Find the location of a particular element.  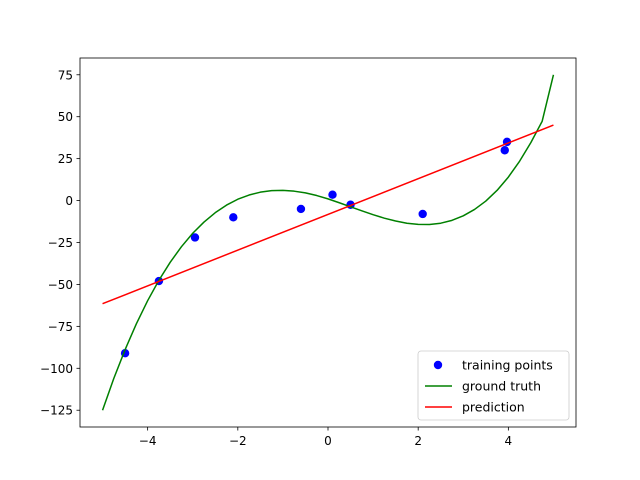

legend-marker is located at coordinates (438, 365).